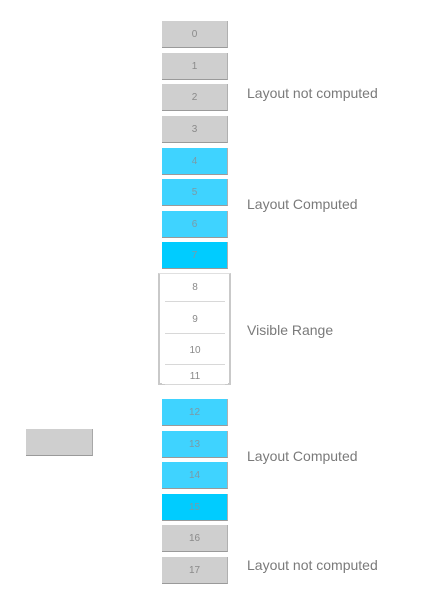 This screenshot has width=426, height=613. What do you see at coordinates (312, 565) in the screenshot?
I see `label-layout-not-computed-bottom: Layout not computed` at bounding box center [312, 565].